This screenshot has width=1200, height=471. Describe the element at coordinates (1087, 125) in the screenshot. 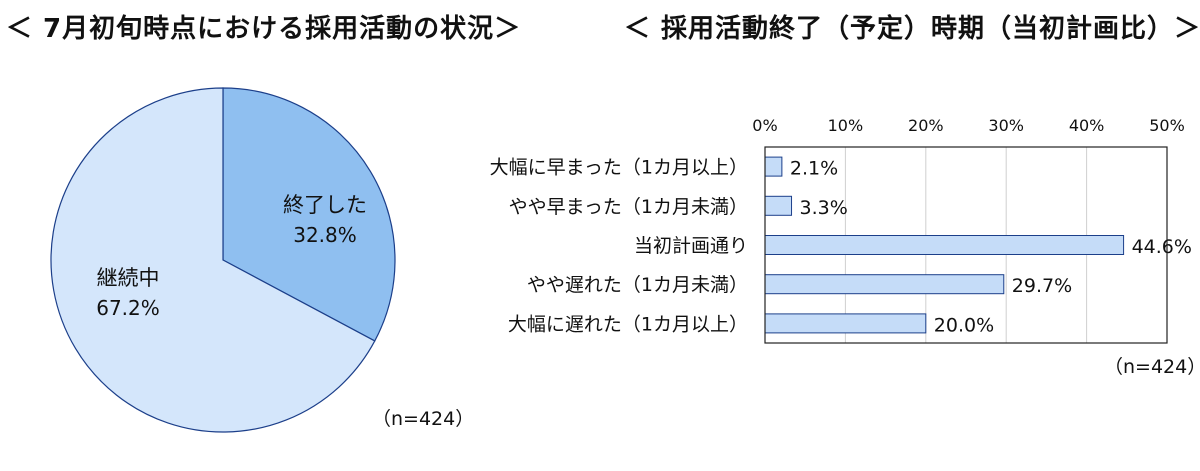

I see `x-tick-label-4: 40%` at that location.